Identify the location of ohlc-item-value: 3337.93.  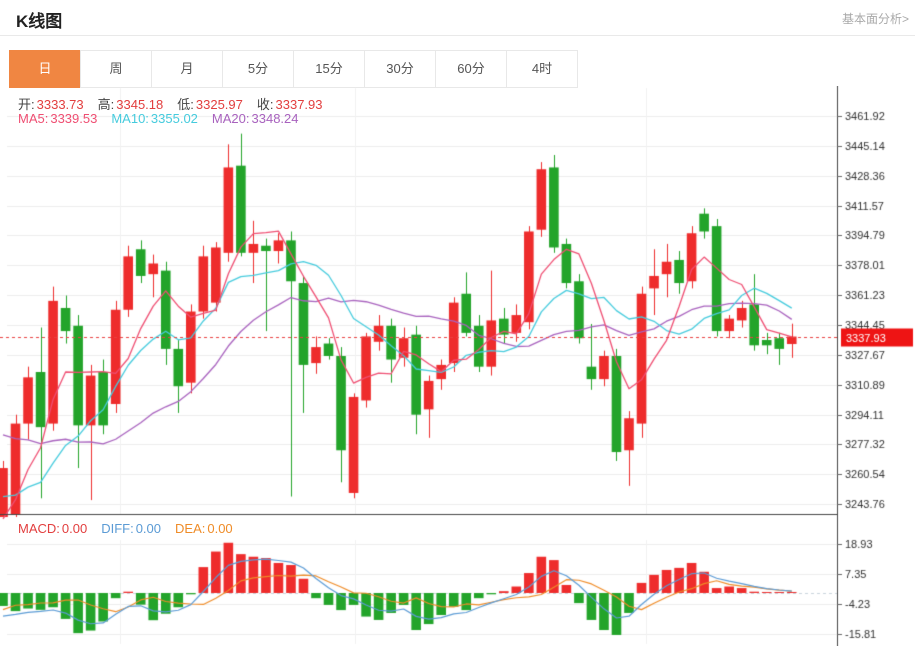
(299, 104).